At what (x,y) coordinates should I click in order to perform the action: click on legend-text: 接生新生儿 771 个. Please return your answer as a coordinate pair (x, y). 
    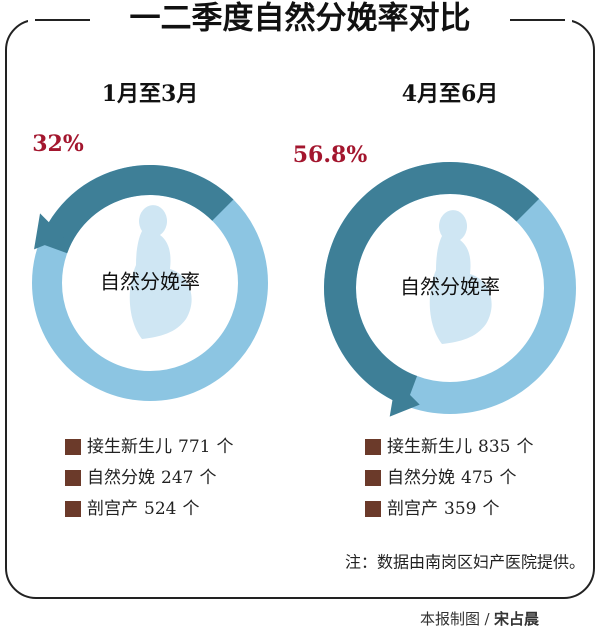
    Looking at the image, I should click on (160, 447).